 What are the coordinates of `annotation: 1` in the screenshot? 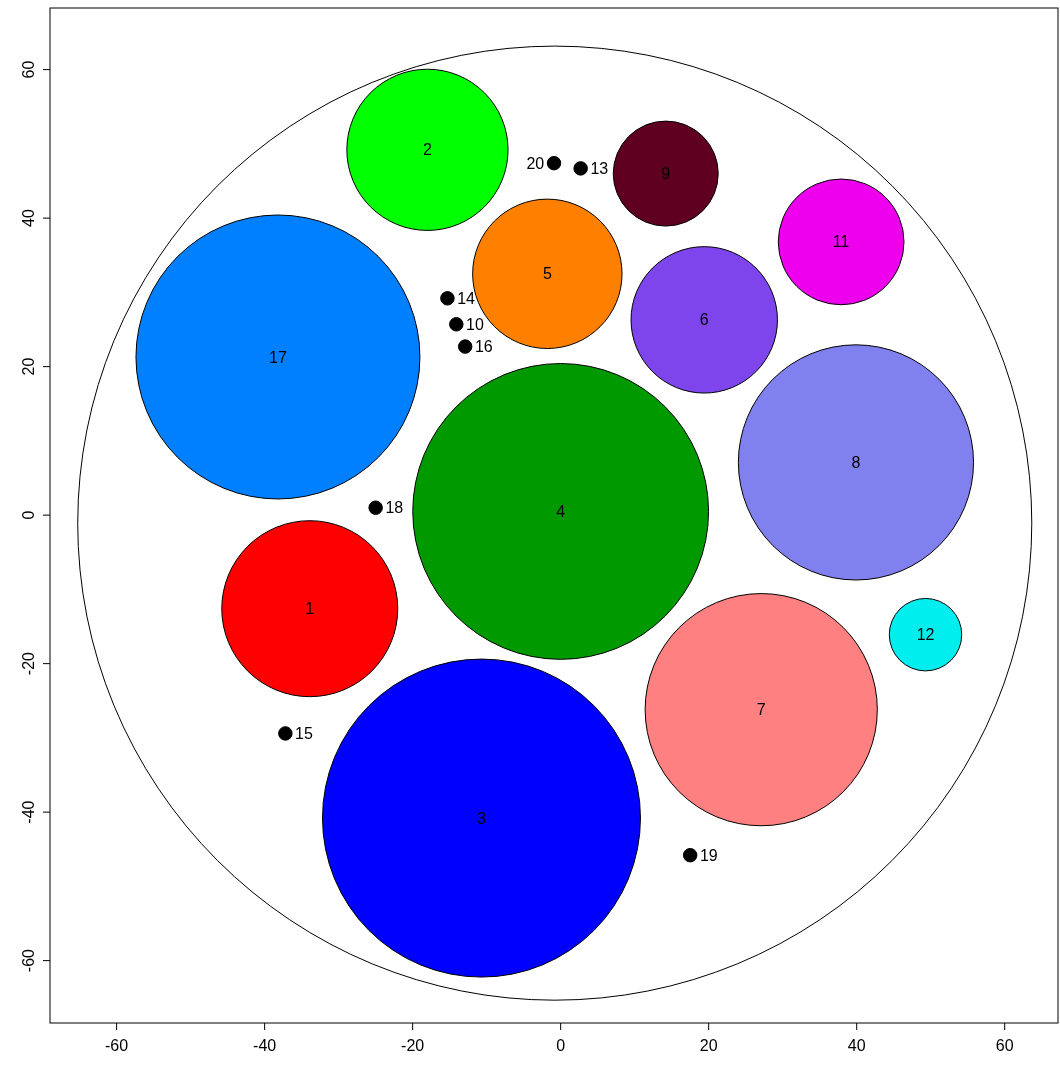 It's located at (310, 609).